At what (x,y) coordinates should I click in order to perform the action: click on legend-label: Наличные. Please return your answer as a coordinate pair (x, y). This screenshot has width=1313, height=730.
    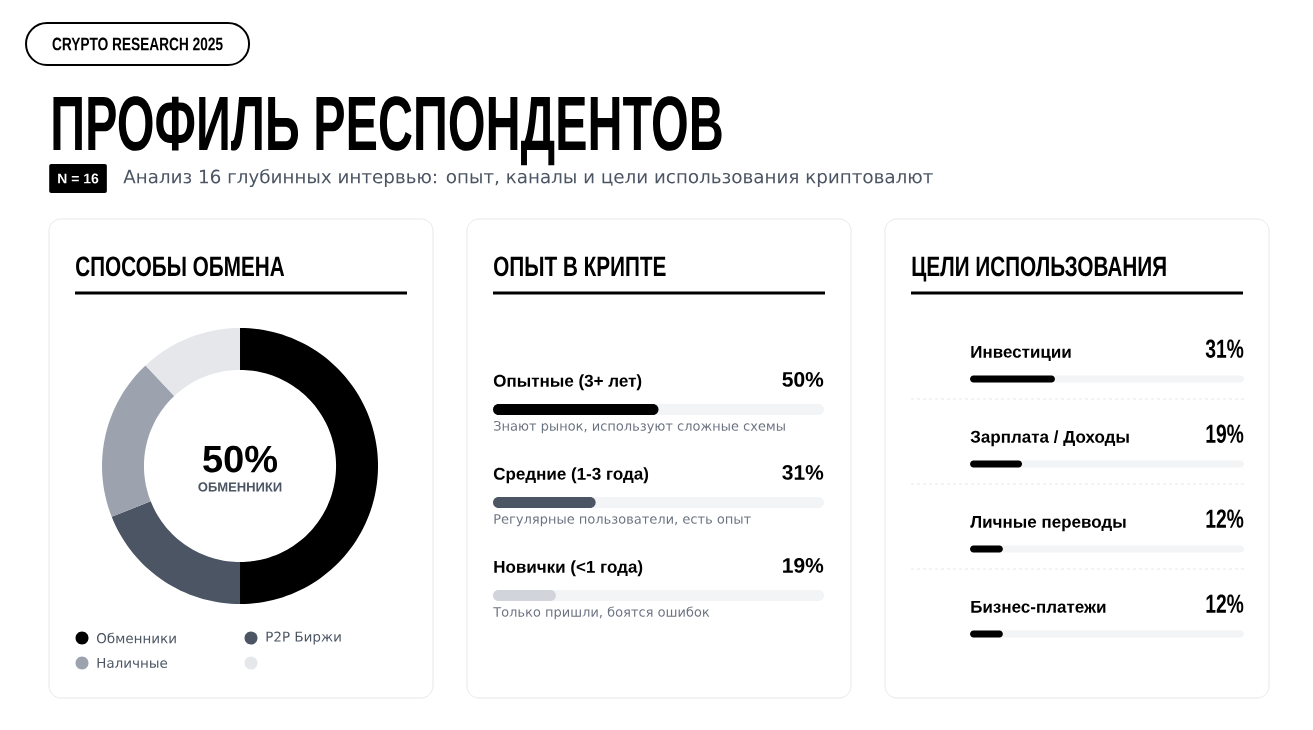
    Looking at the image, I should click on (132, 662).